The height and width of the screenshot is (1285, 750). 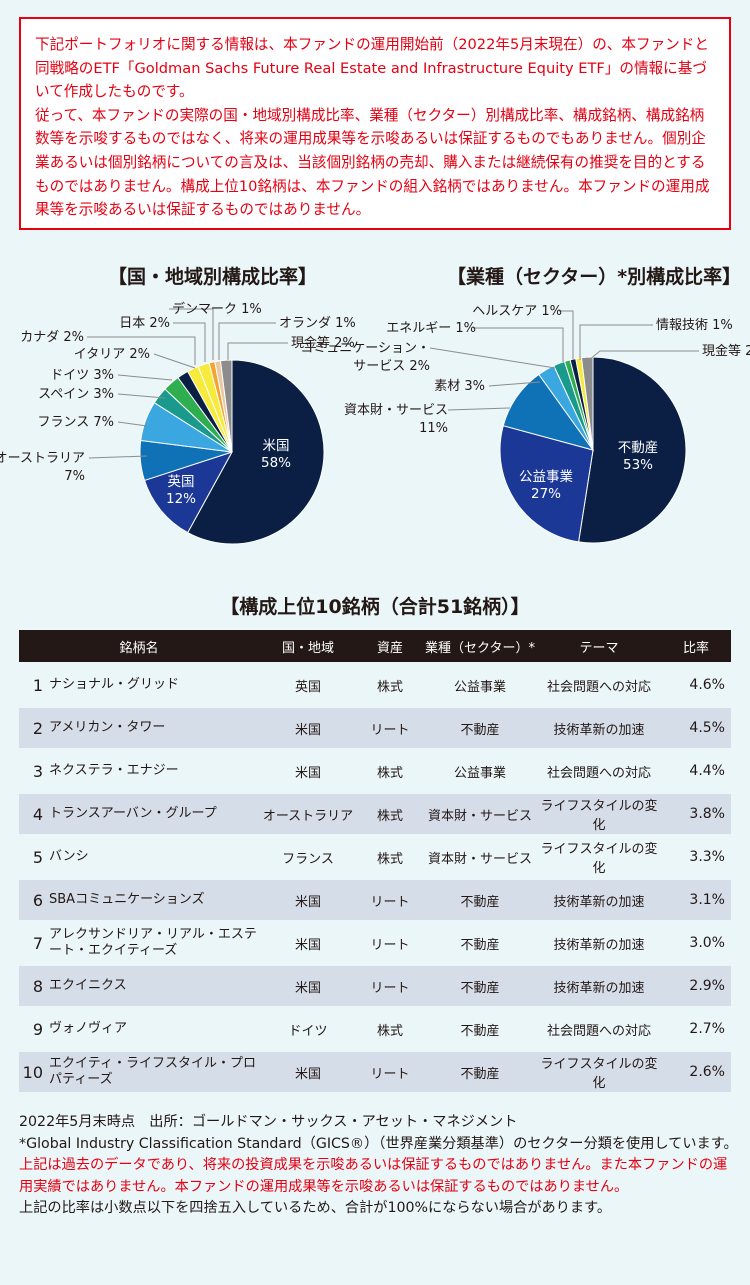 What do you see at coordinates (33, 857) in the screenshot?
I see `cell-rank: 5` at bounding box center [33, 857].